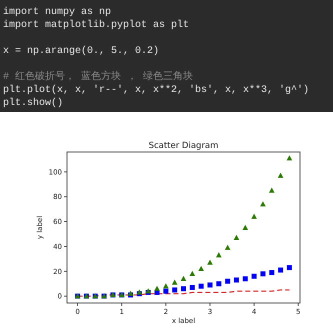  Describe the element at coordinates (183, 146) in the screenshot. I see `chart-title: Scatter Diagram` at that location.